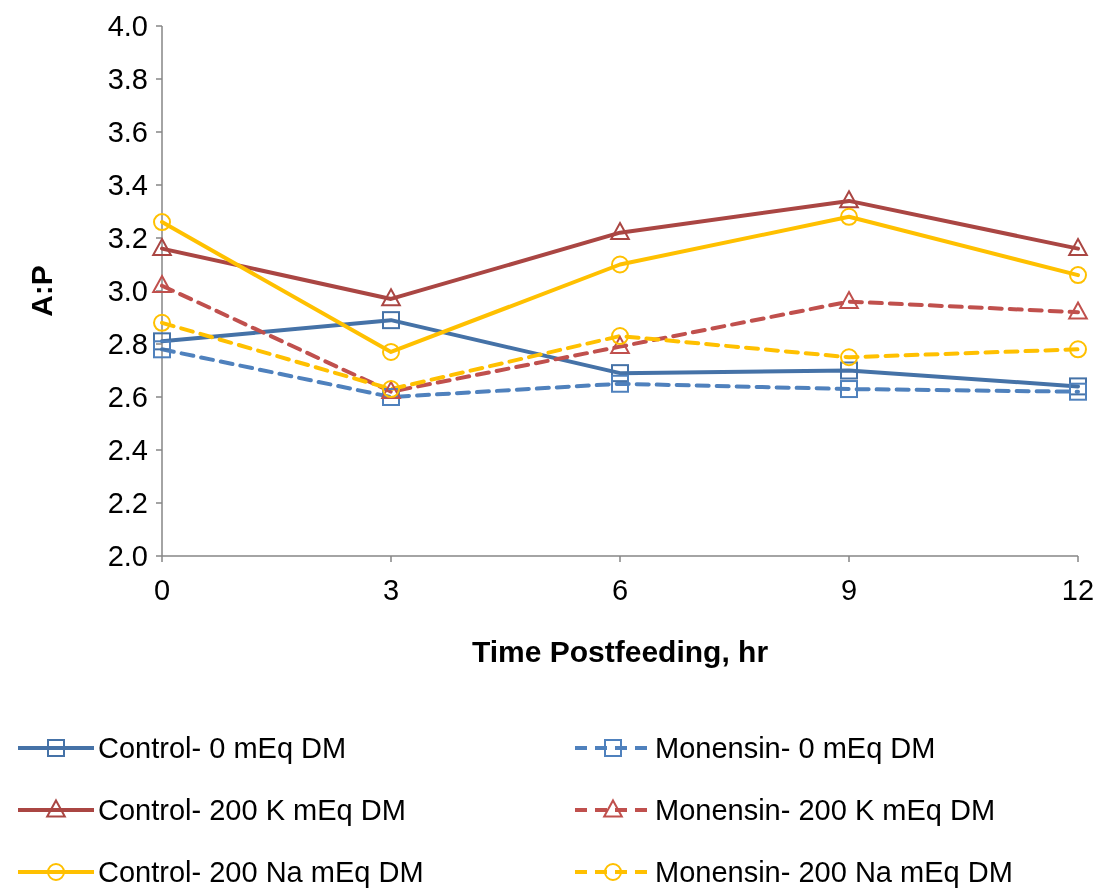  What do you see at coordinates (127, 238) in the screenshot?
I see `y-tick-label: 3.2` at bounding box center [127, 238].